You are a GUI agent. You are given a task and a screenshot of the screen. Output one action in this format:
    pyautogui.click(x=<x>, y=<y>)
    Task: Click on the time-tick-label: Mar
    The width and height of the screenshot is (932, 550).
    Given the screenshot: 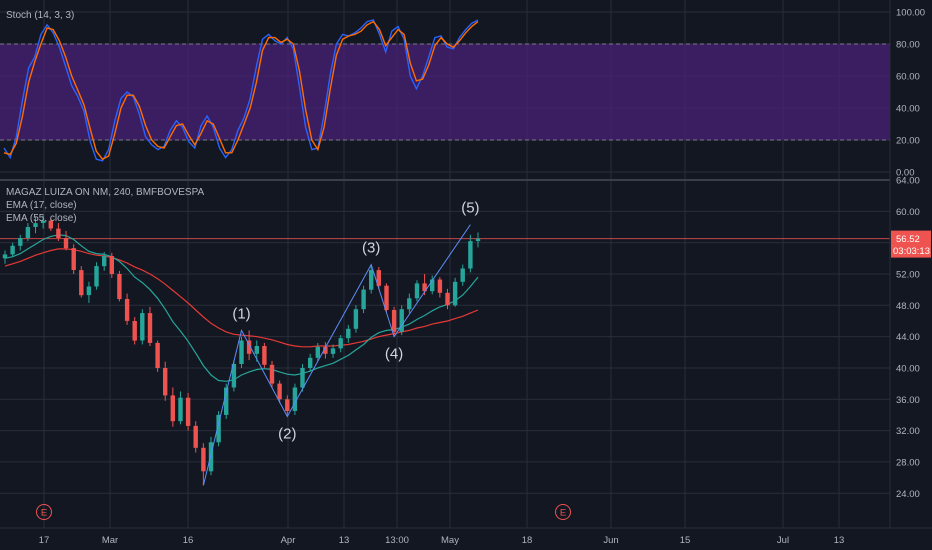 What is the action you would take?
    pyautogui.click(x=110, y=540)
    